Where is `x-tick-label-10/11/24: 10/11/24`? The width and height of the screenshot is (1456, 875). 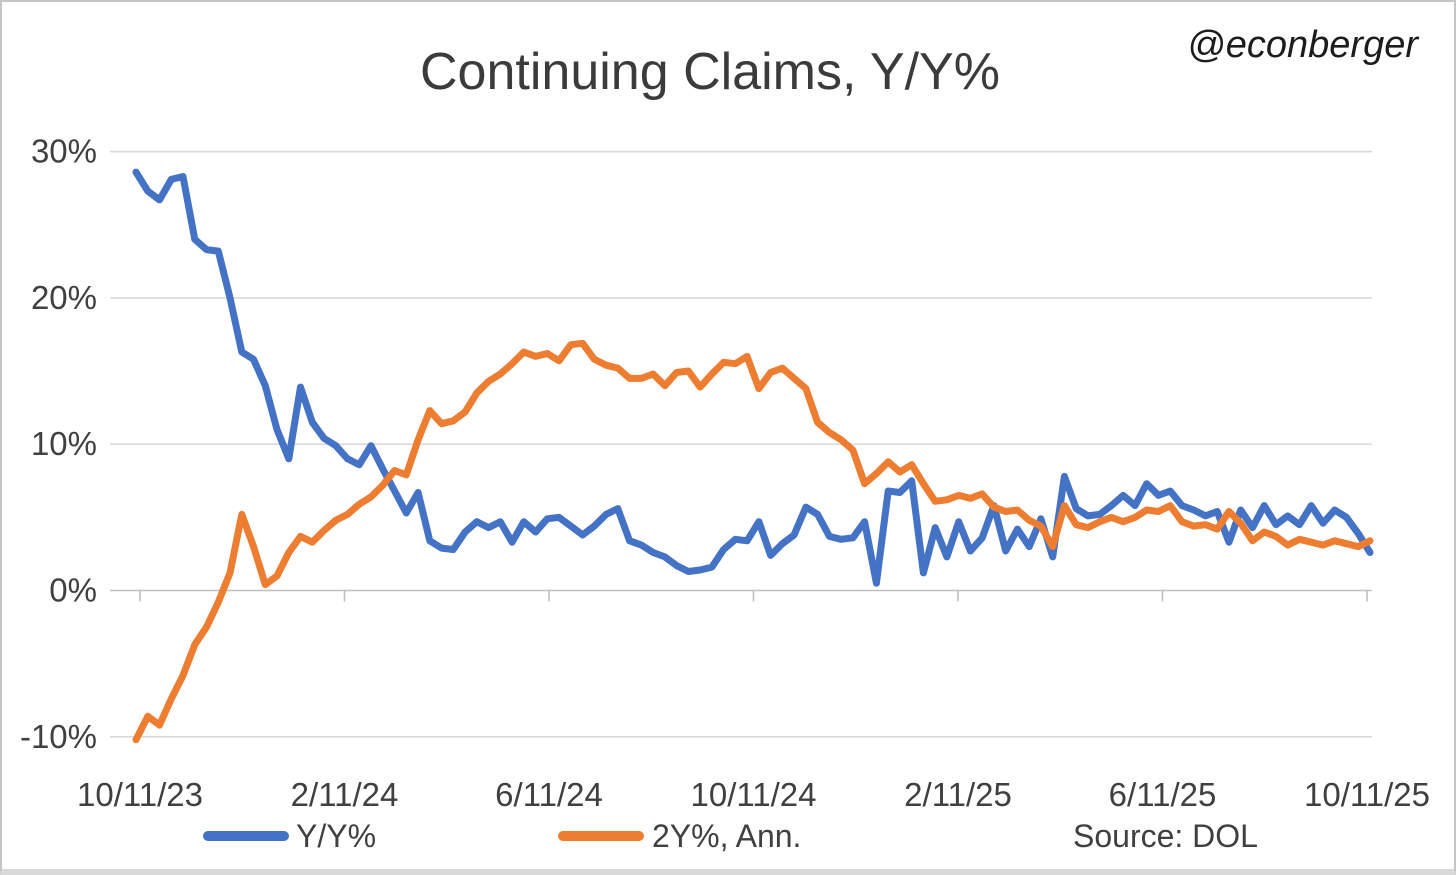 x-tick-label-10/11/24: 10/11/24 is located at coordinates (753, 794).